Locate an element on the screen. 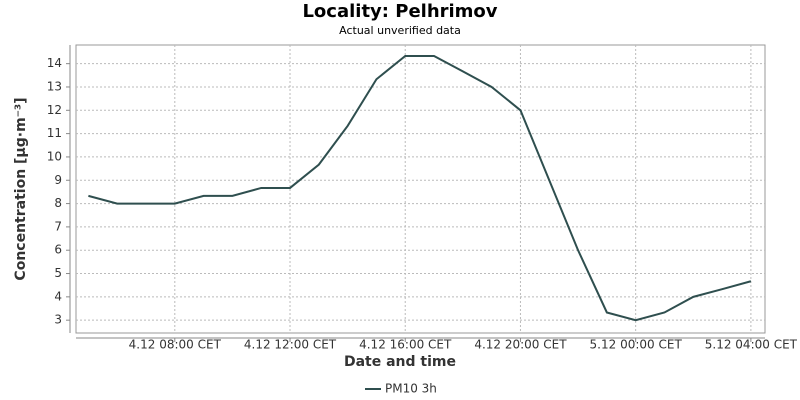  x-tick-label: 5.12 04:00 CET is located at coordinates (751, 345).